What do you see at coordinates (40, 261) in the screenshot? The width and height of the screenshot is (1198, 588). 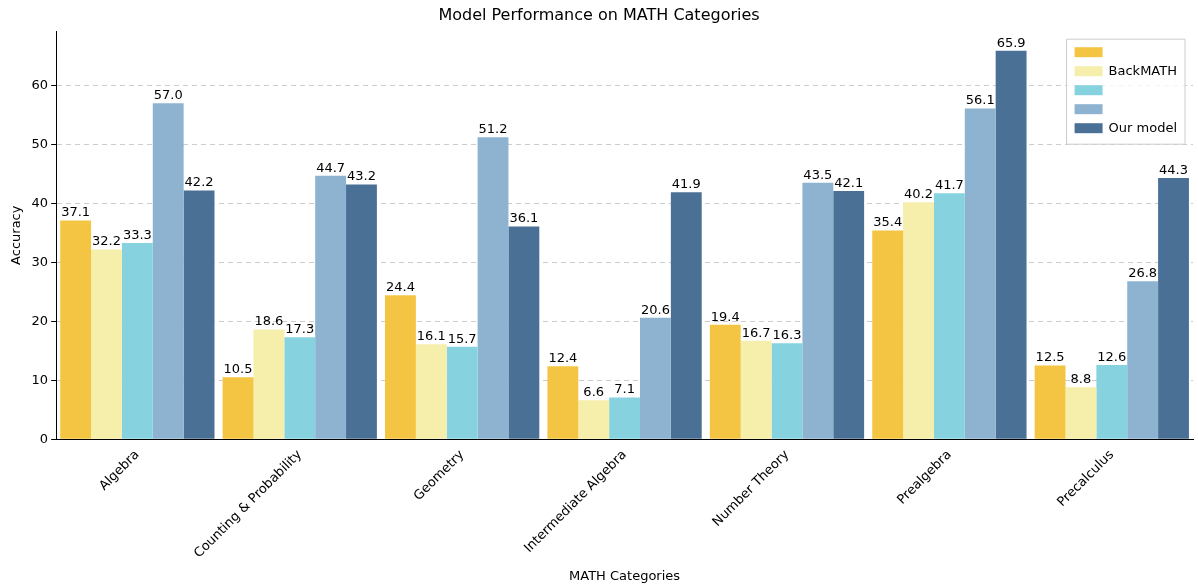 I see `y-tick-label: 30` at bounding box center [40, 261].